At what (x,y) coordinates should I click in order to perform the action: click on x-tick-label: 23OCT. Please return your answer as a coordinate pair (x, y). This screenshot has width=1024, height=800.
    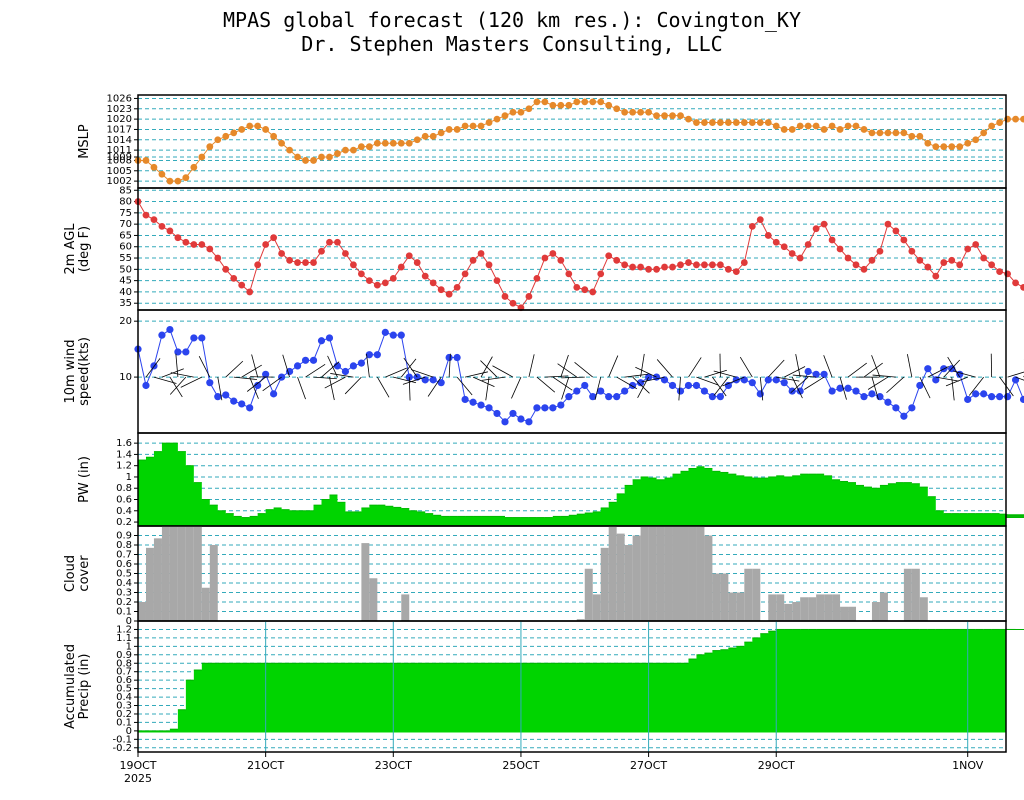
    Looking at the image, I should click on (393, 765).